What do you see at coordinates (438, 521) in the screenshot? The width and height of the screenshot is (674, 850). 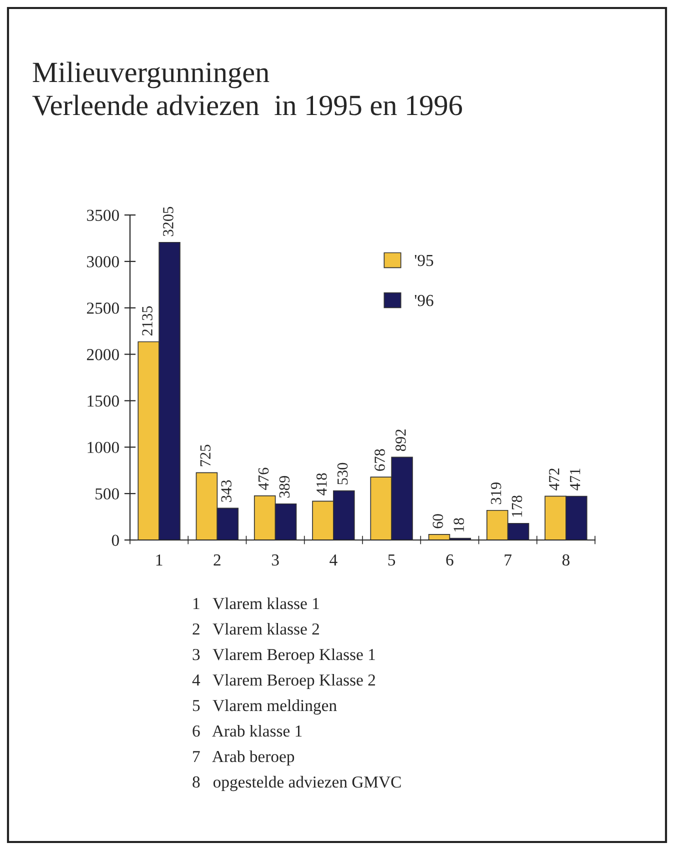 I see `data-label: 60` at bounding box center [438, 521].